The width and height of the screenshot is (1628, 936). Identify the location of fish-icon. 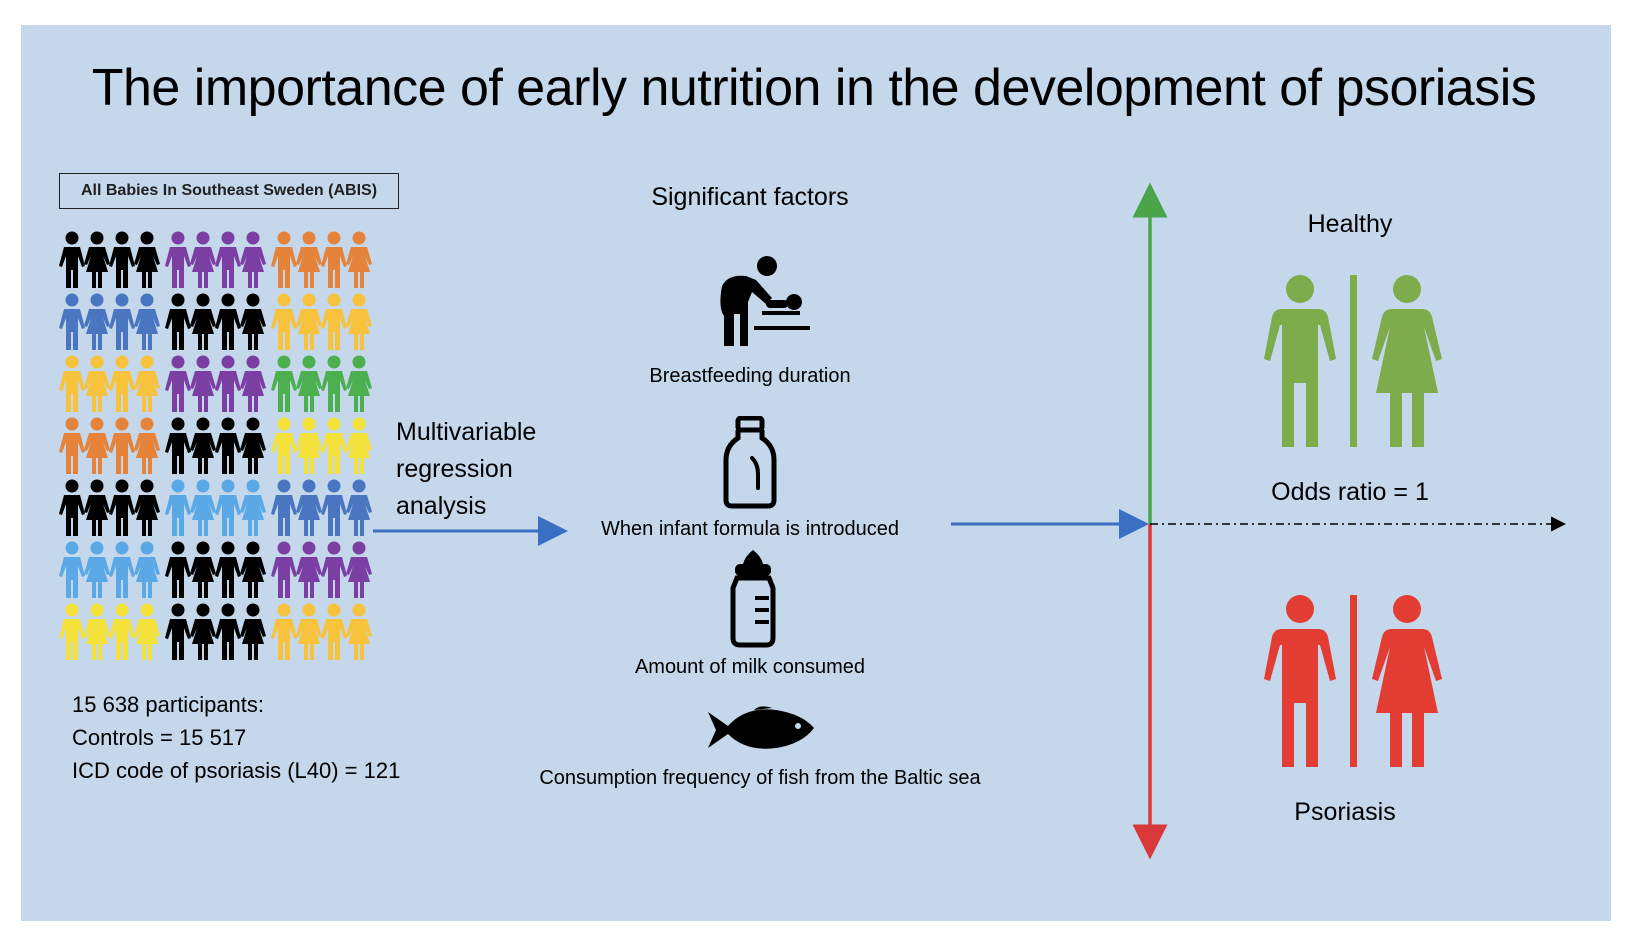
(761, 727).